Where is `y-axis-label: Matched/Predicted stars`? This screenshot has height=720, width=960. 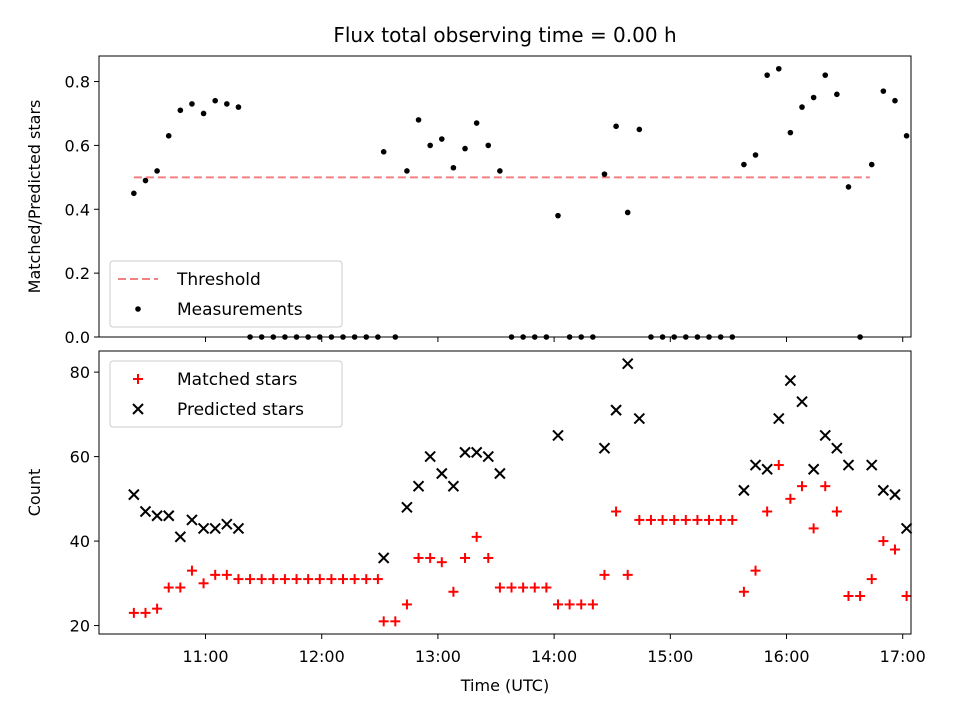 y-axis-label: Matched/Predicted stars is located at coordinates (34, 197).